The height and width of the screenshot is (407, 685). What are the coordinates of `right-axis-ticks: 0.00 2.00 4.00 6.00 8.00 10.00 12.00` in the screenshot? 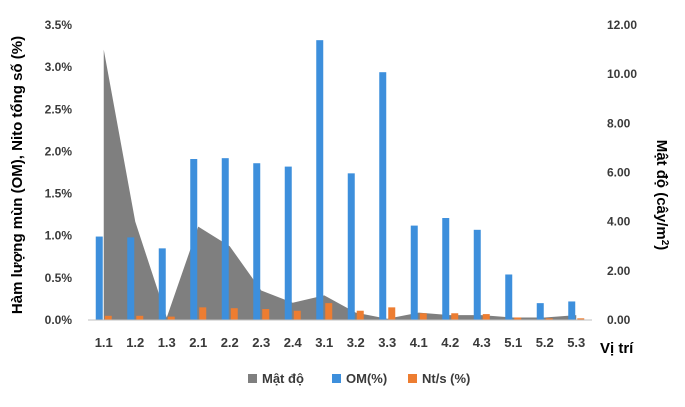 It's located at (622, 172).